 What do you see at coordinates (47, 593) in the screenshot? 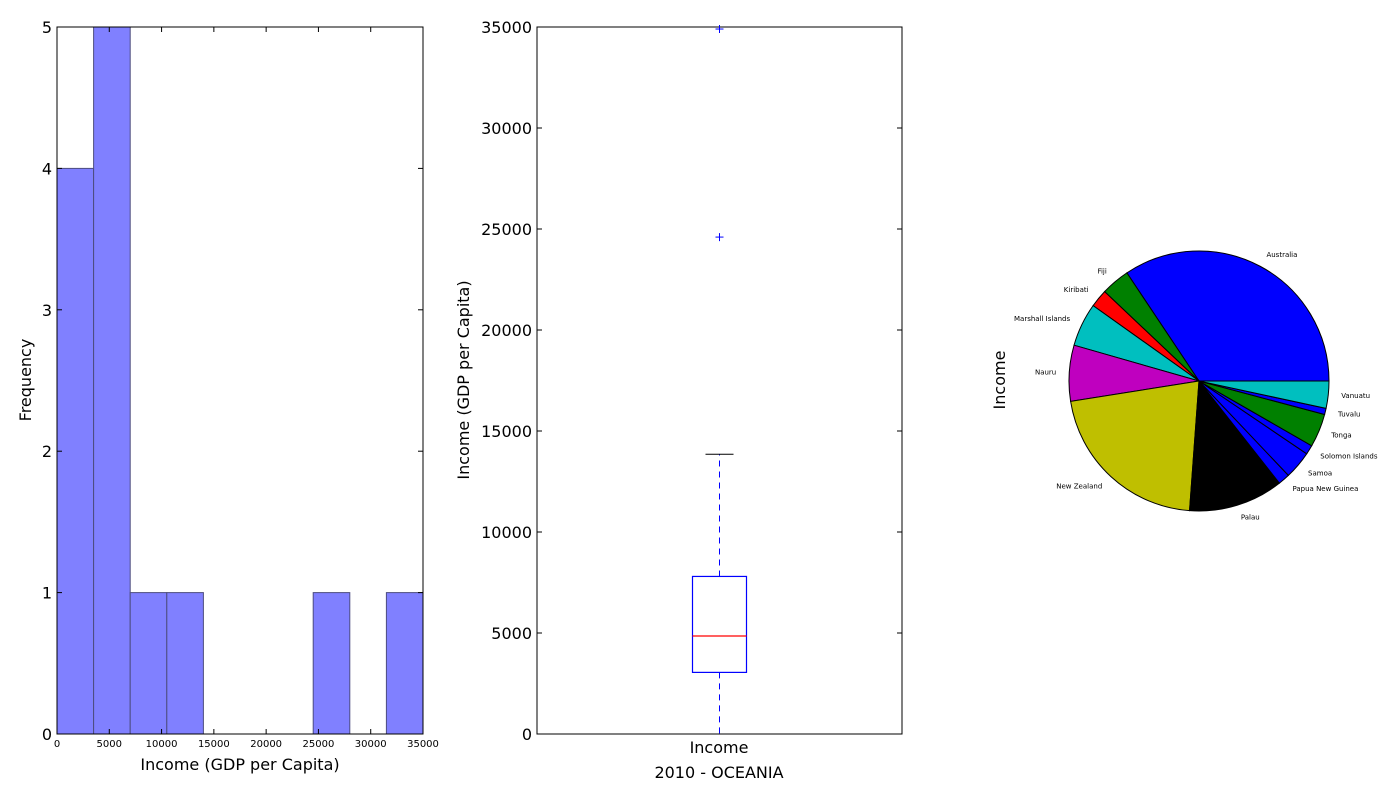
I see `histogram-y-tick-label: 1` at bounding box center [47, 593].